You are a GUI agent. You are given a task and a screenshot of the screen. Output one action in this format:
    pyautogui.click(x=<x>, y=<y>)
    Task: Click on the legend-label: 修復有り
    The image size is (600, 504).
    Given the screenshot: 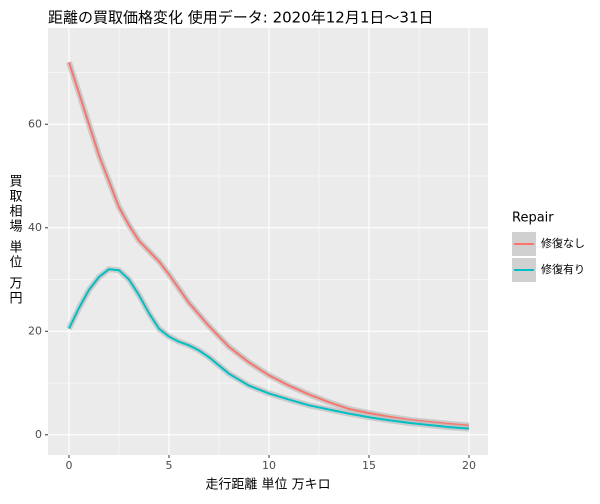 What is the action you would take?
    pyautogui.click(x=563, y=269)
    